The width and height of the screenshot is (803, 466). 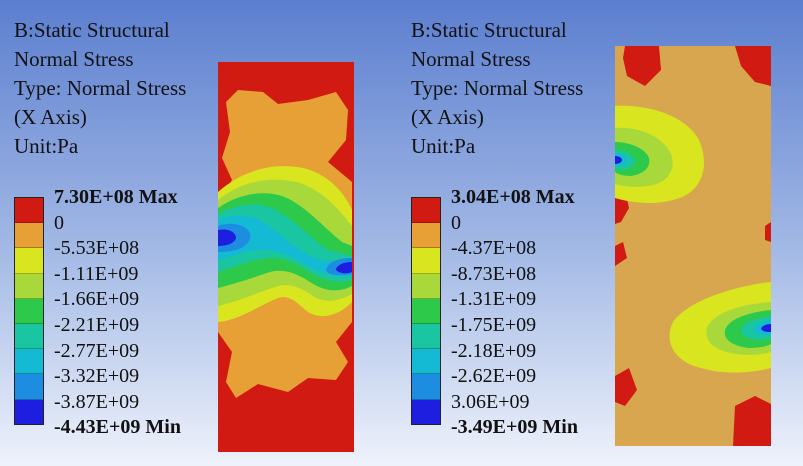 What do you see at coordinates (642, 66) in the screenshot?
I see `hotspot-top-left` at bounding box center [642, 66].